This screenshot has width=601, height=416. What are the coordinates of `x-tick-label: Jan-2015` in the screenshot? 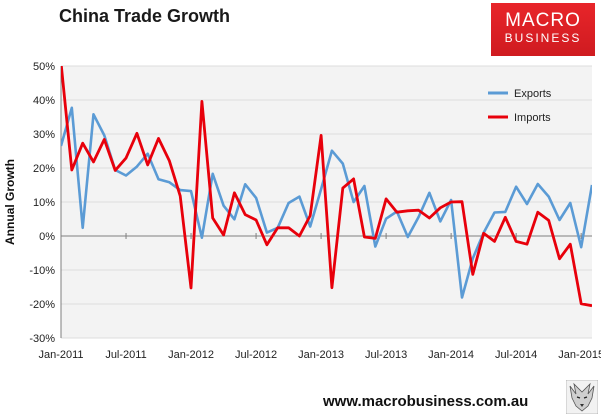 It's located at (579, 355).